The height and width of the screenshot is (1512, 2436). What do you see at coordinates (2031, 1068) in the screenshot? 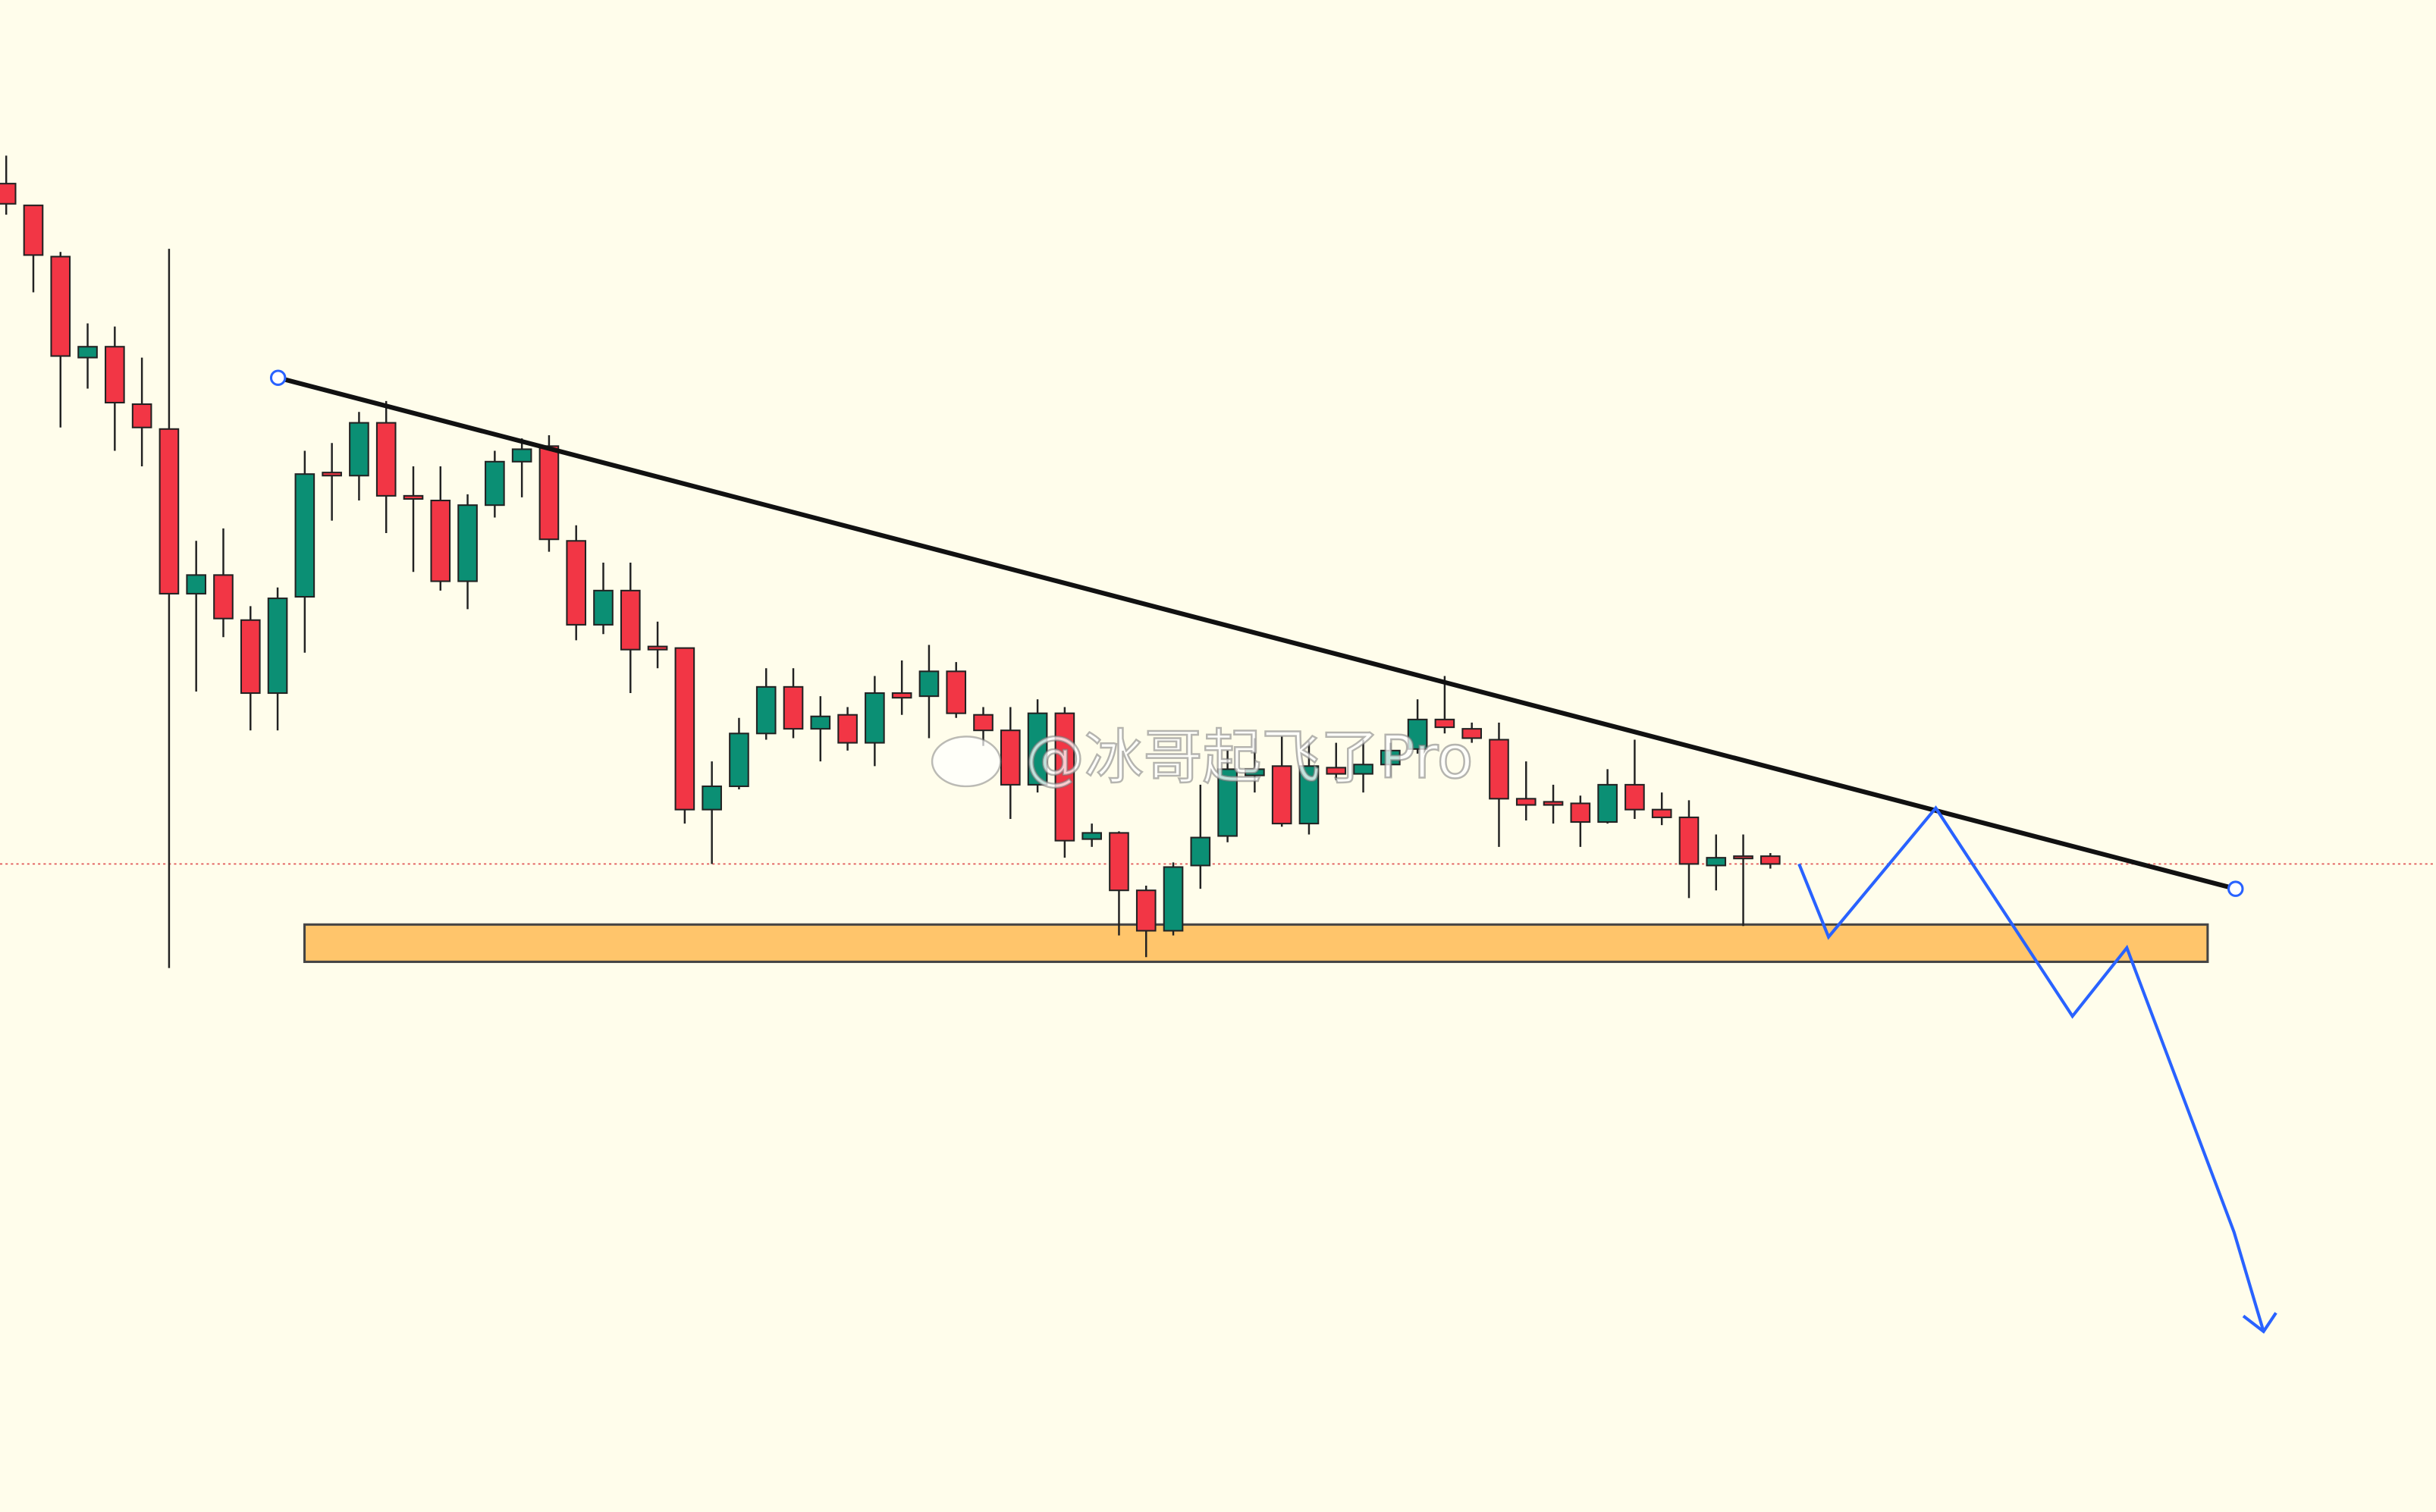
I see `projection-path` at bounding box center [2031, 1068].